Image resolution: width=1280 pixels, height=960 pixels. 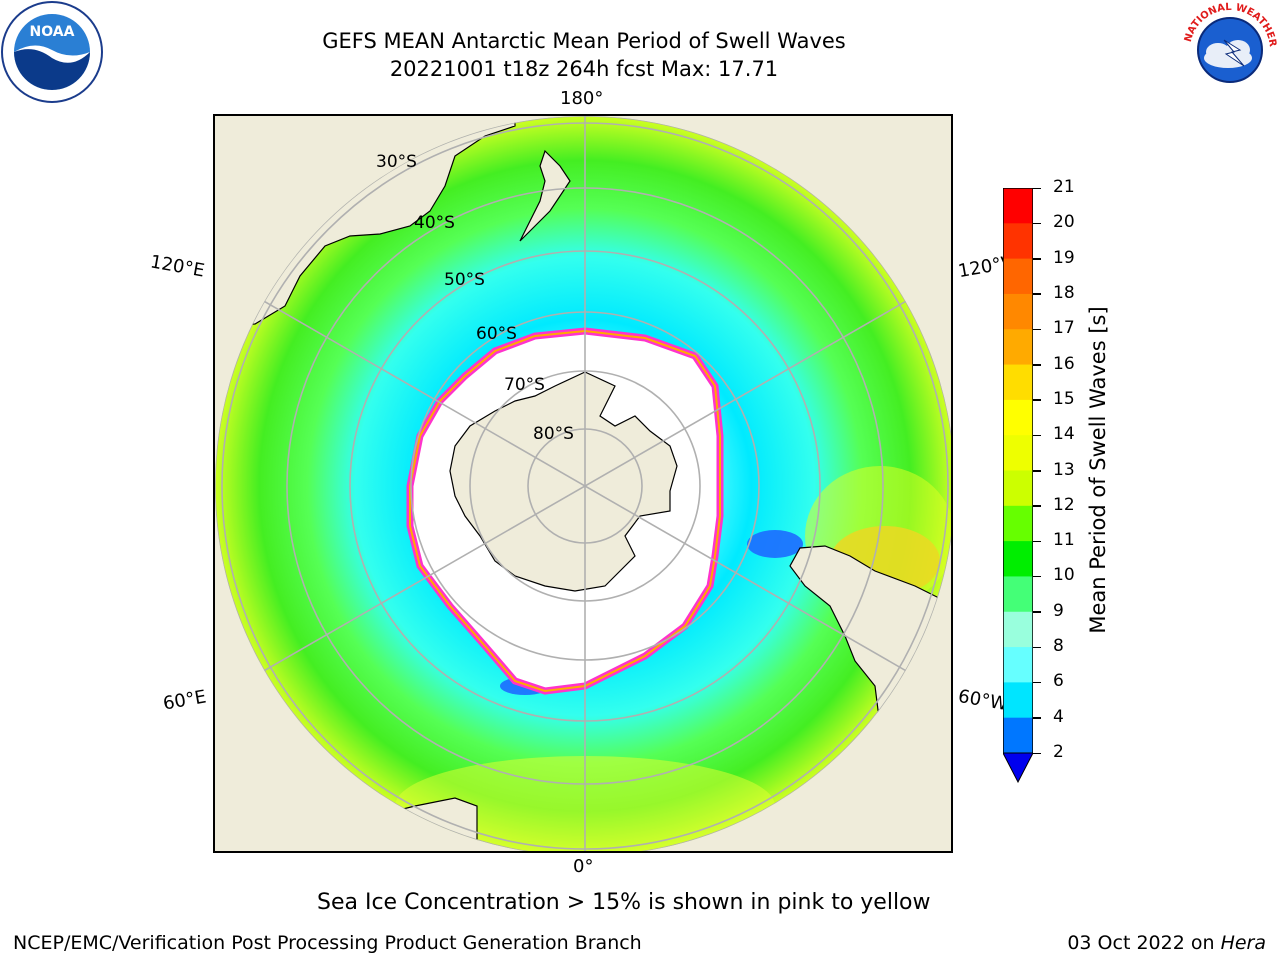 What do you see at coordinates (524, 385) in the screenshot?
I see `lat-label-70s: 70°S` at bounding box center [524, 385].